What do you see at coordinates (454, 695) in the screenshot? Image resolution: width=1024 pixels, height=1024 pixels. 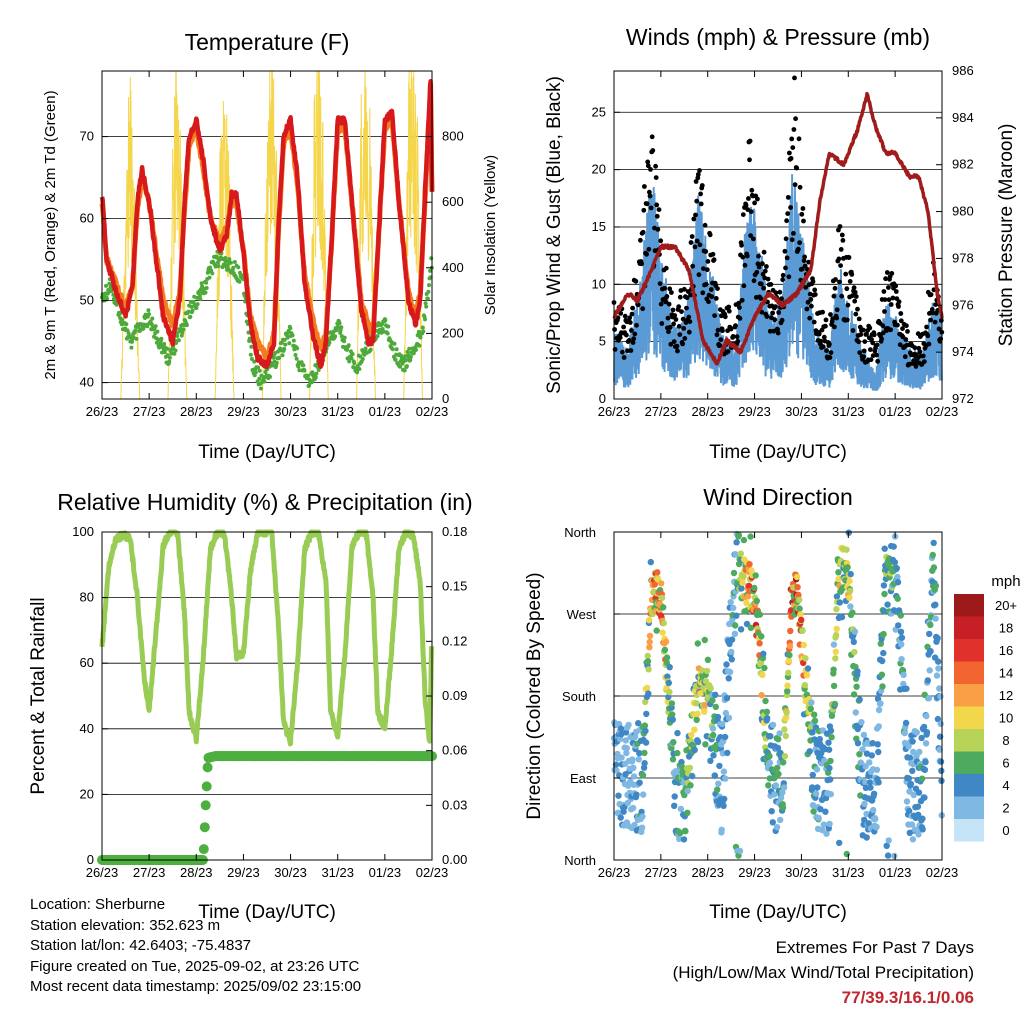 I see `humidity-y2tick-label: 0.09` at bounding box center [454, 695].